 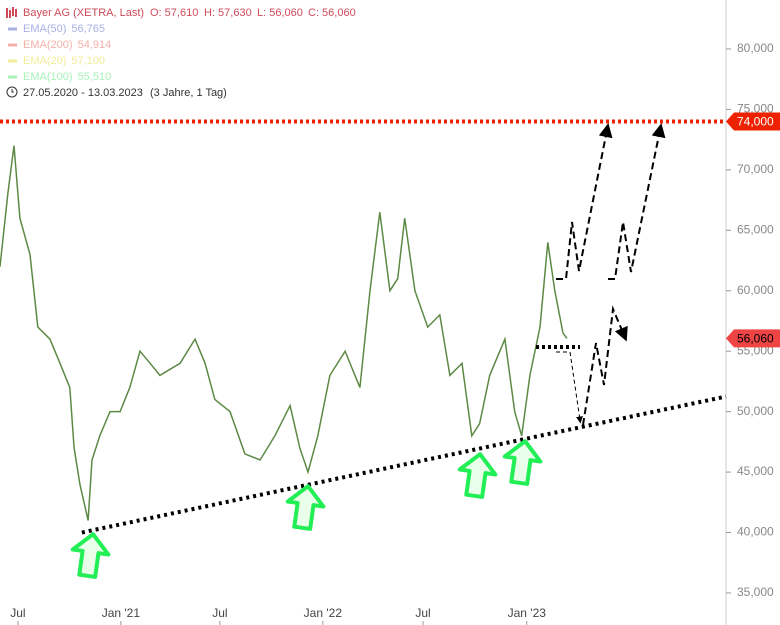 I want to click on y-tick-label: 80,000, so click(x=755, y=48).